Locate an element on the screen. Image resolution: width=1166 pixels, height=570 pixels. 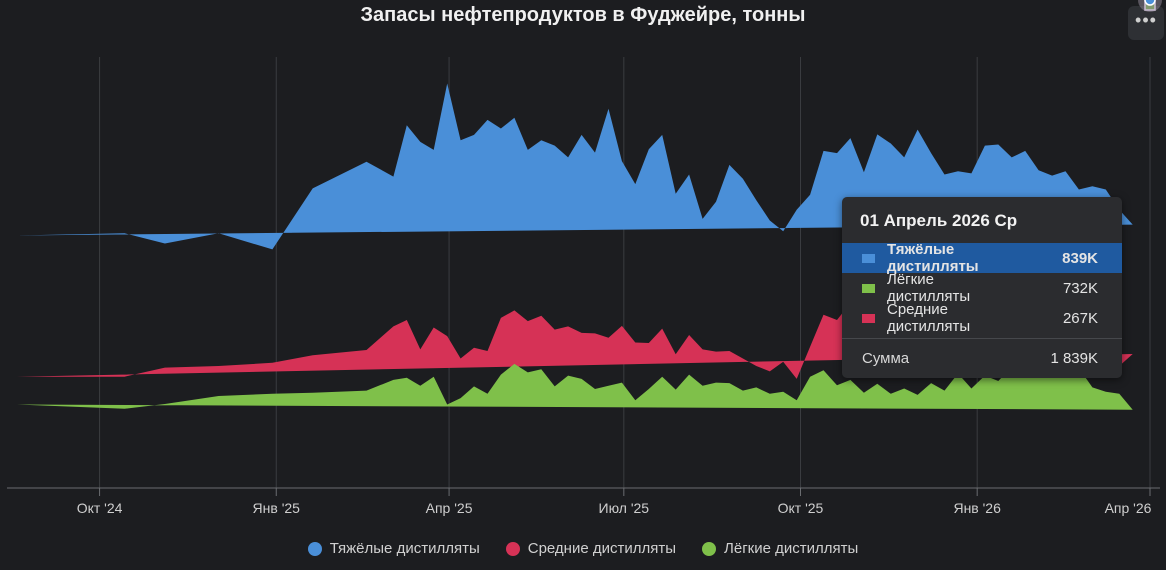
tooltip-divider is located at coordinates (982, 338).